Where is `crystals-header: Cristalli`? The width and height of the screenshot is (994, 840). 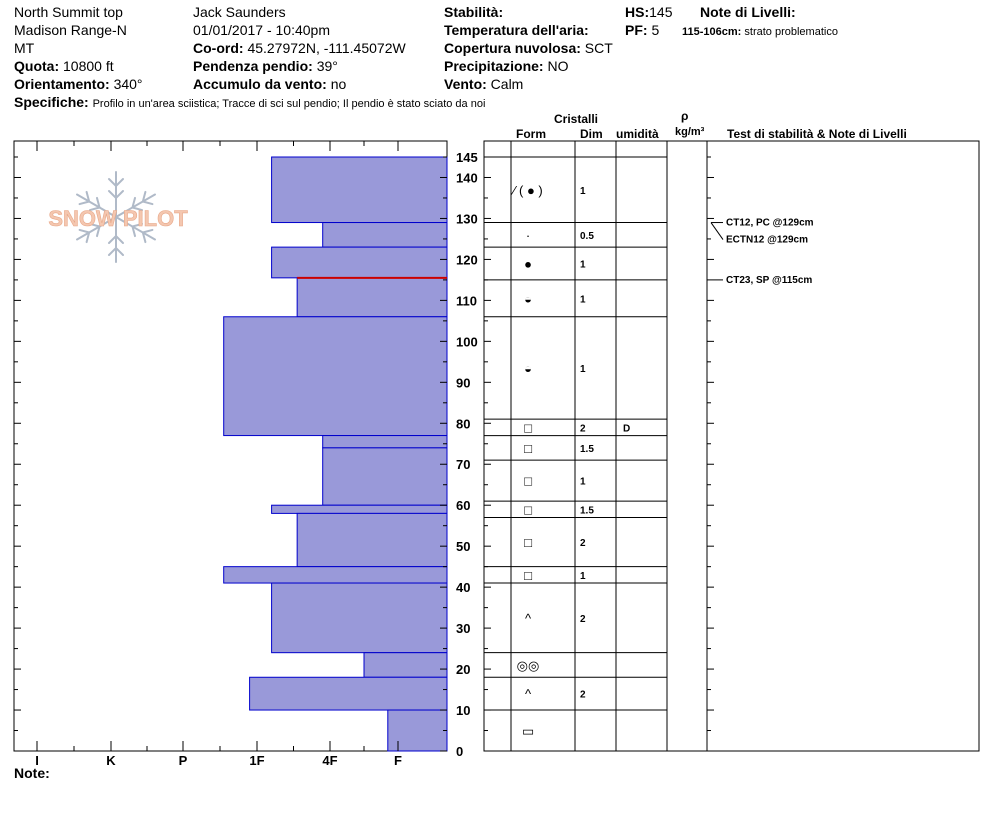 crystals-header: Cristalli is located at coordinates (576, 119).